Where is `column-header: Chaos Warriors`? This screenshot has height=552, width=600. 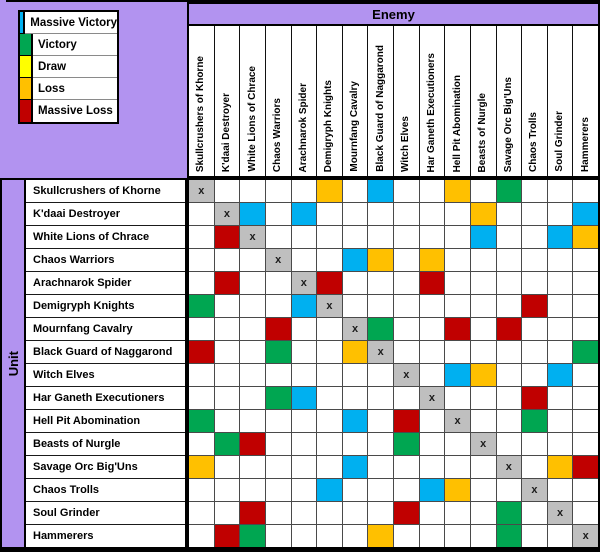 column-header: Chaos Warriors is located at coordinates (278, 101).